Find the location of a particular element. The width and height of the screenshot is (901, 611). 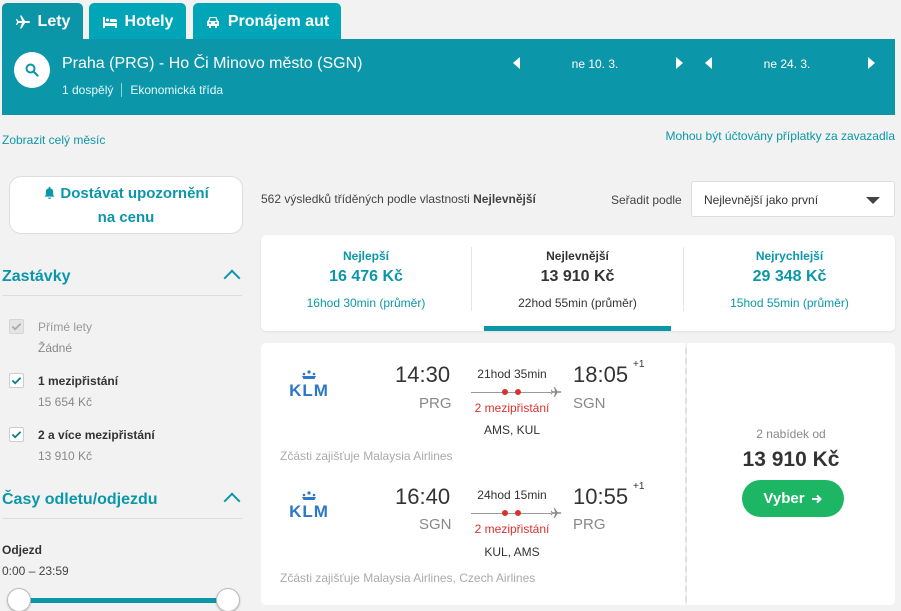

sort-tab-fastest-price: 29 348 Kč is located at coordinates (789, 276).